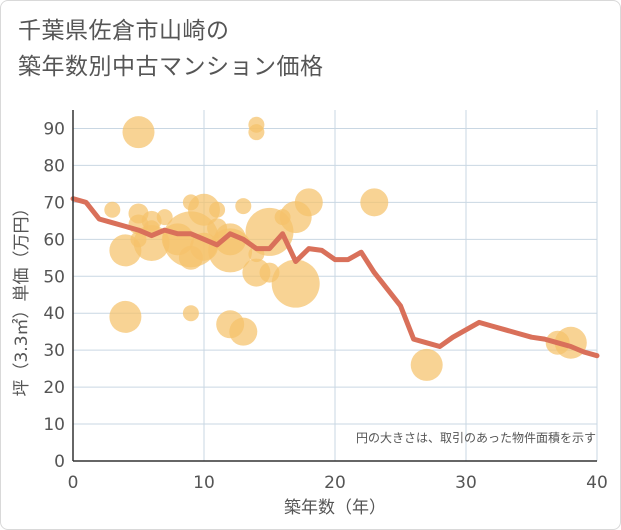  What do you see at coordinates (171, 67) in the screenshot?
I see `chart-title-line-2: 築年数別中古マンション価格` at bounding box center [171, 67].